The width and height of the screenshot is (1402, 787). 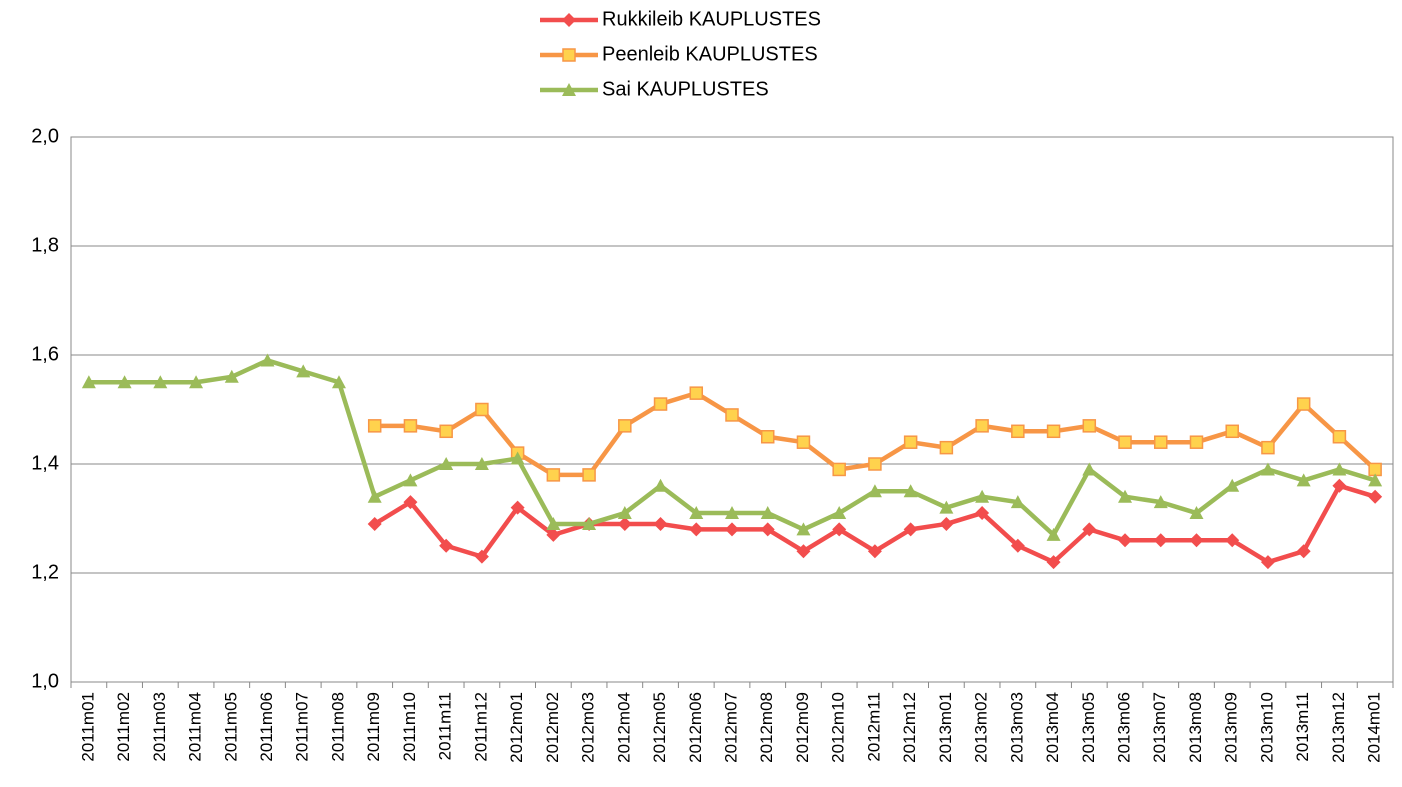 I want to click on legend-label: Sai KAUPLUSTES, so click(x=685, y=89).